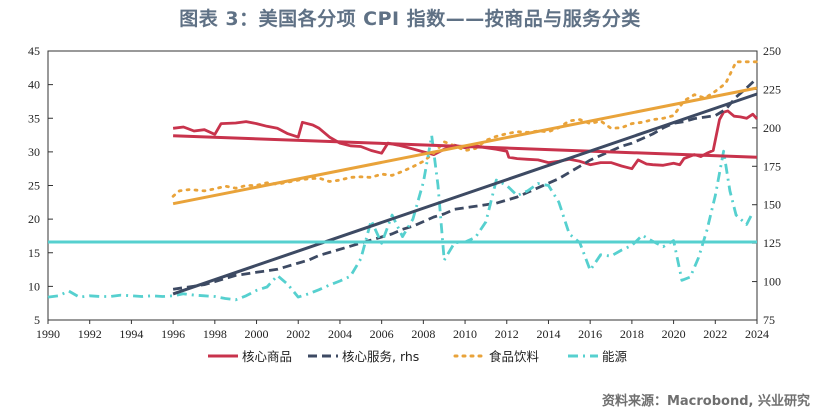 This screenshot has height=419, width=820. I want to click on x-tick-label: 1998, so click(215, 334).